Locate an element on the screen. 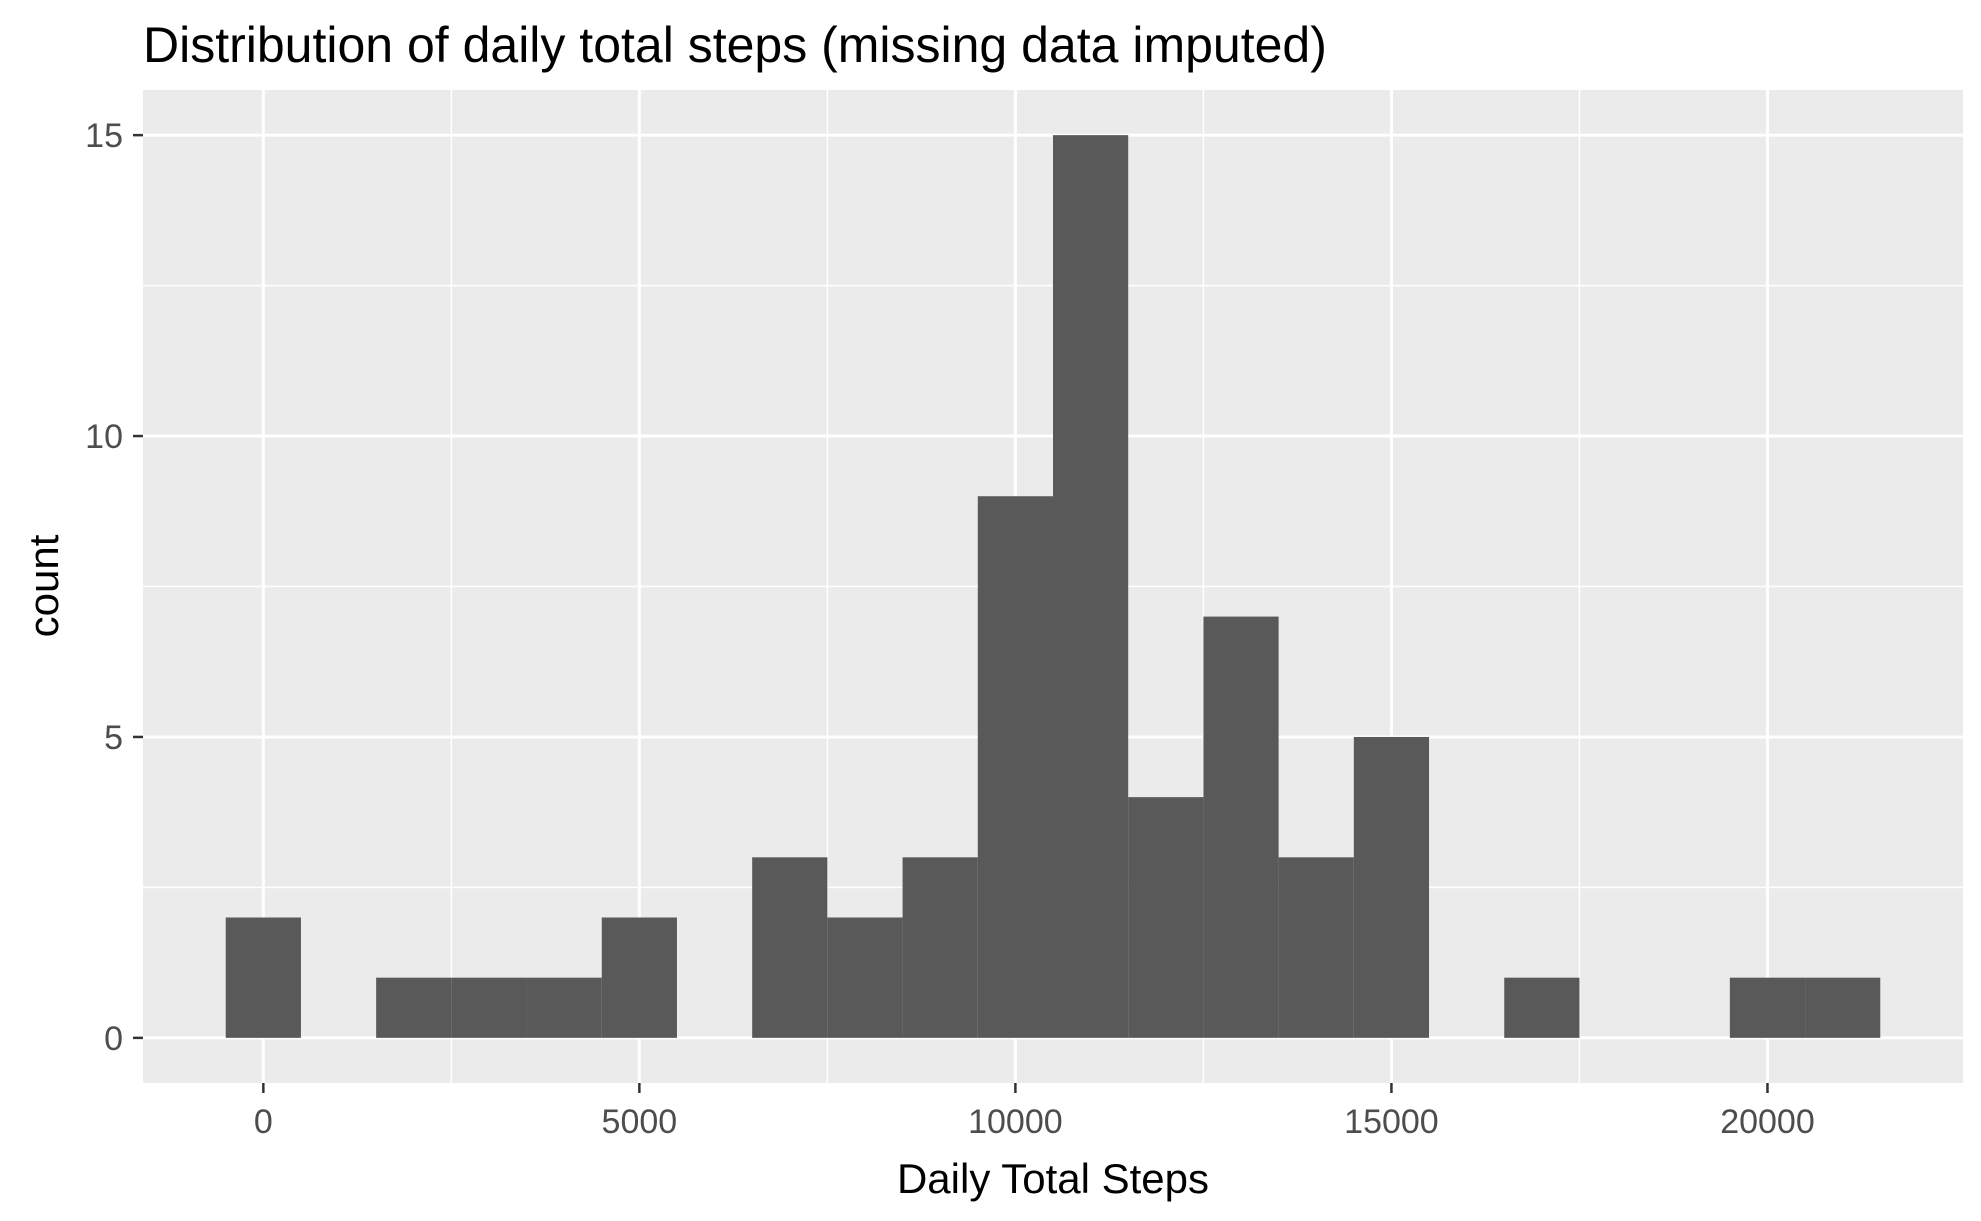  y-axis-title: count is located at coordinates (43, 585).